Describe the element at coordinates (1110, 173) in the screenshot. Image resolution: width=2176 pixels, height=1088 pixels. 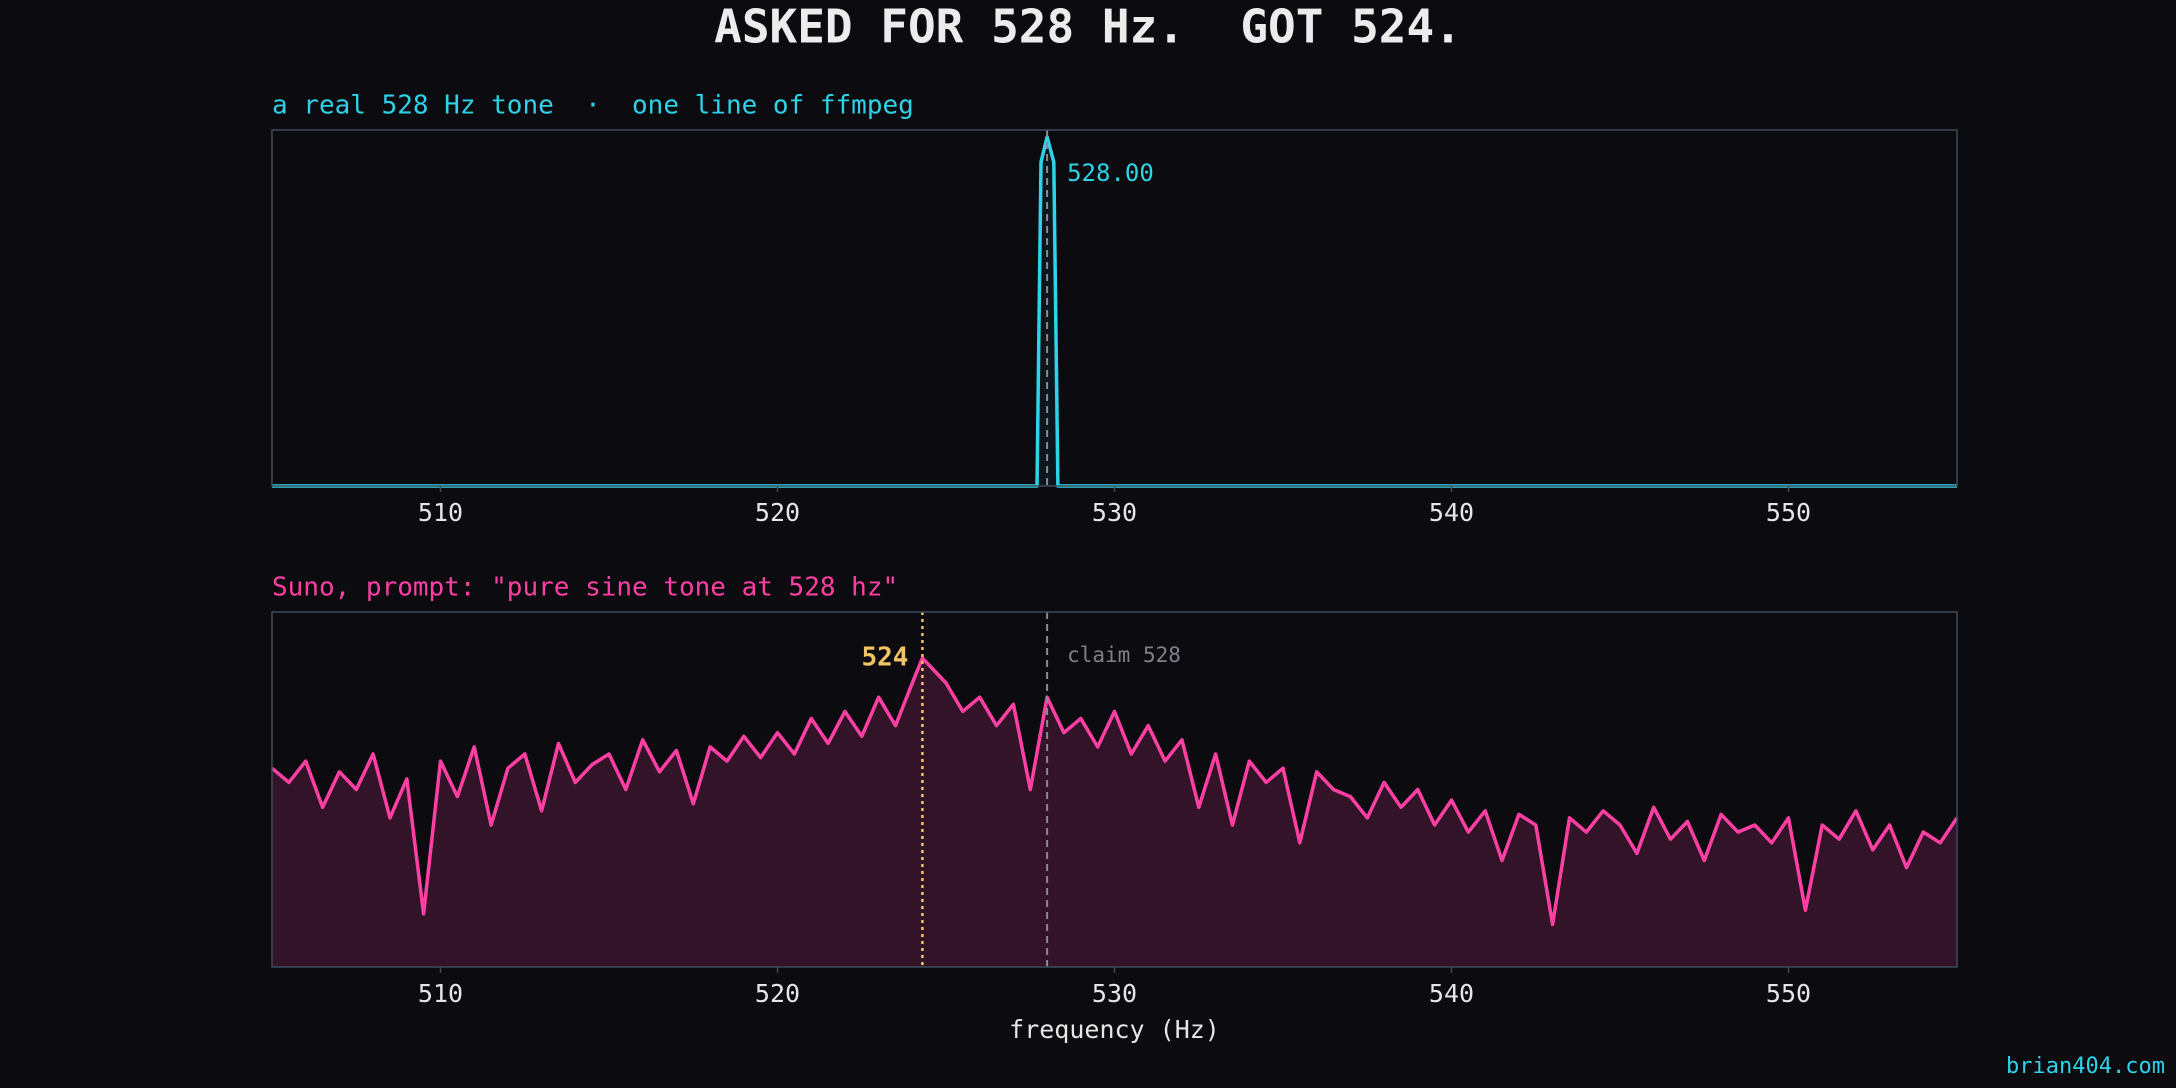
I see `peak-label: 528.00` at that location.